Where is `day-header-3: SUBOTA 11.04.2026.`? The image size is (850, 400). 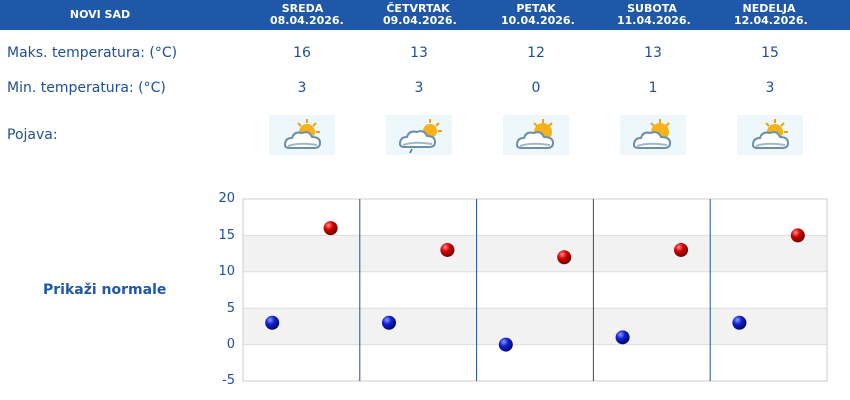
day-header-3: SUBOTA 11.04.2026. is located at coordinates (654, 16).